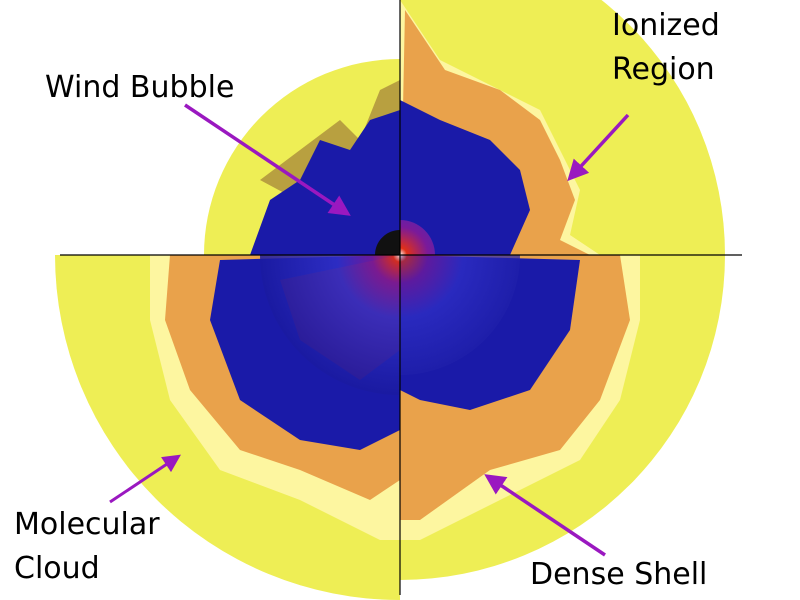  I want to click on dense-shell-arrow, so click(545, 515).